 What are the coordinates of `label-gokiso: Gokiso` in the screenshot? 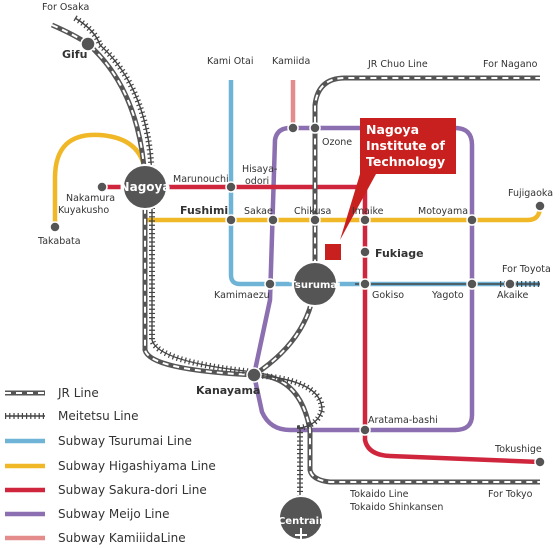 It's located at (388, 295).